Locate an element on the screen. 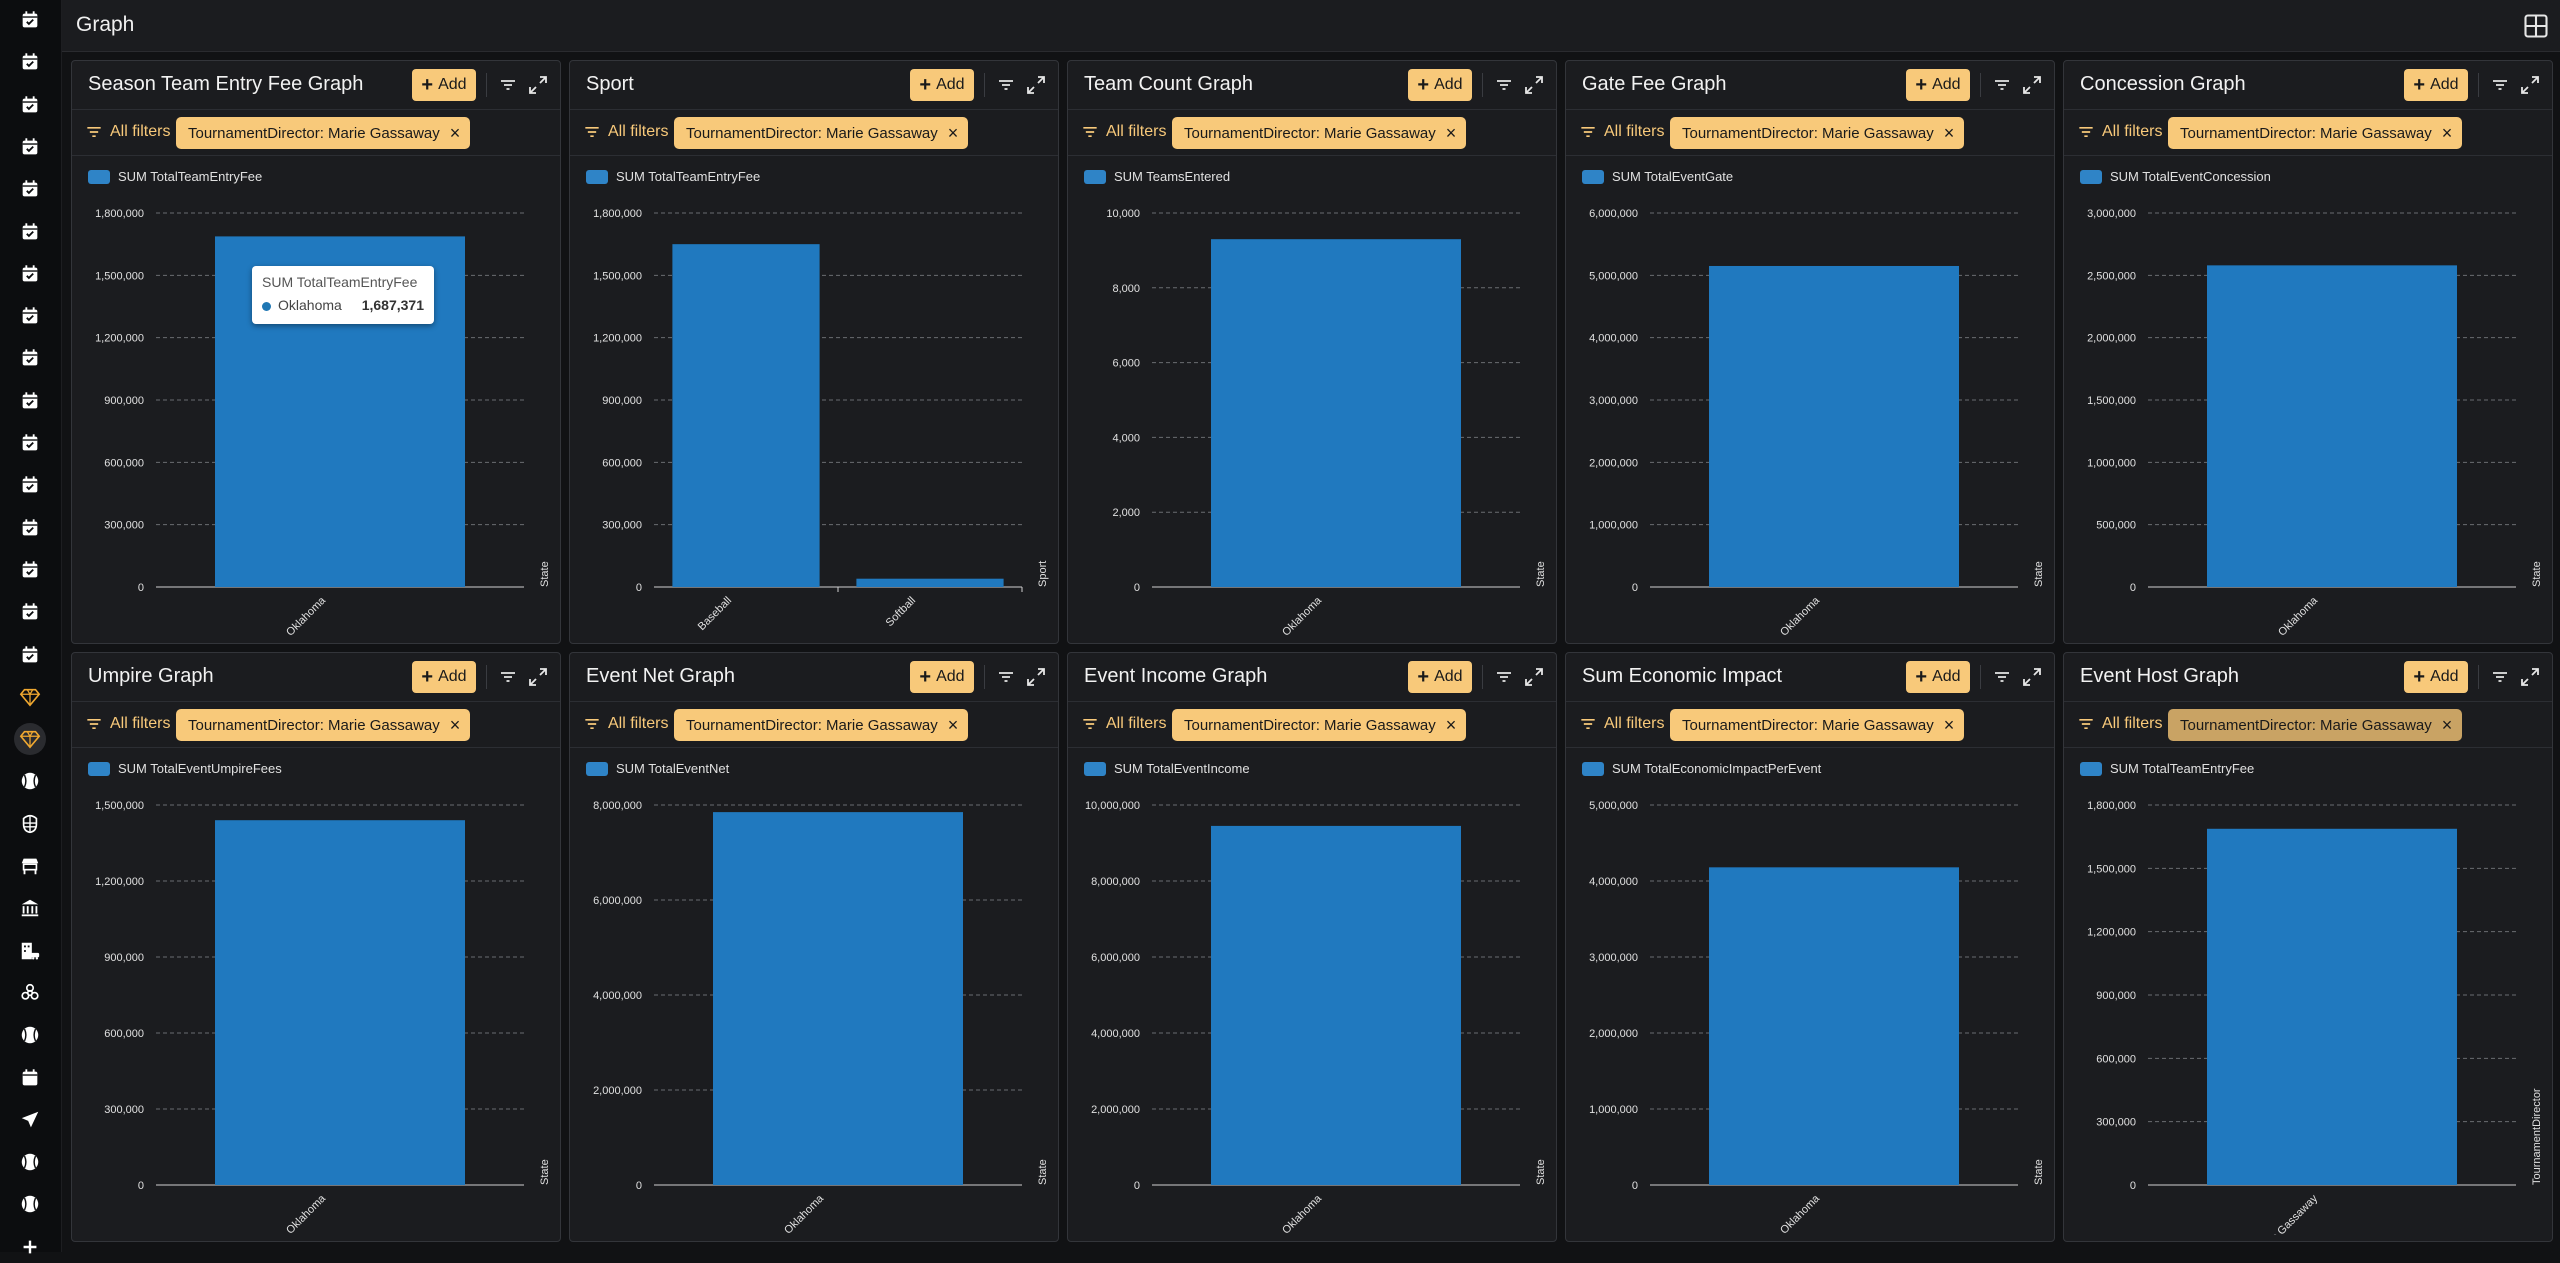  chart-legend: SUM TotalEventNet is located at coordinates (657, 768).